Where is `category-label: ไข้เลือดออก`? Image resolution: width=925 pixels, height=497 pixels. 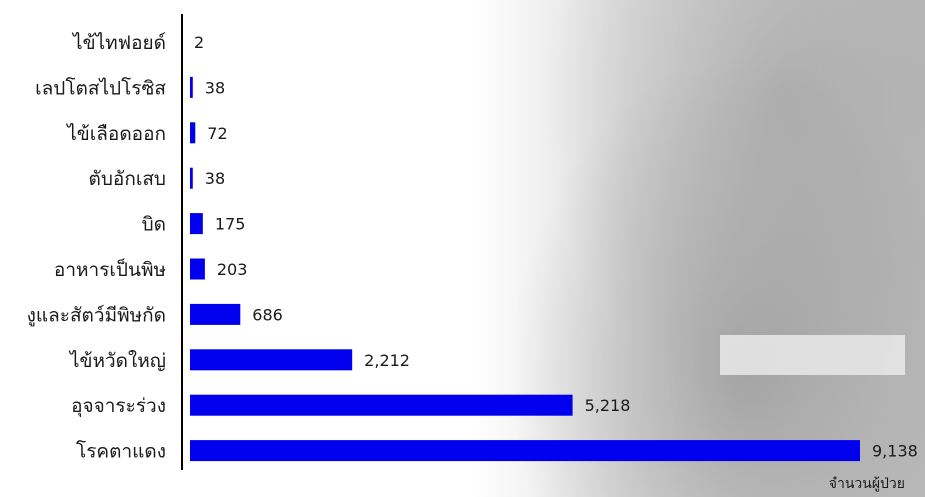
category-label: ไข้เลือดออก is located at coordinates (115, 134).